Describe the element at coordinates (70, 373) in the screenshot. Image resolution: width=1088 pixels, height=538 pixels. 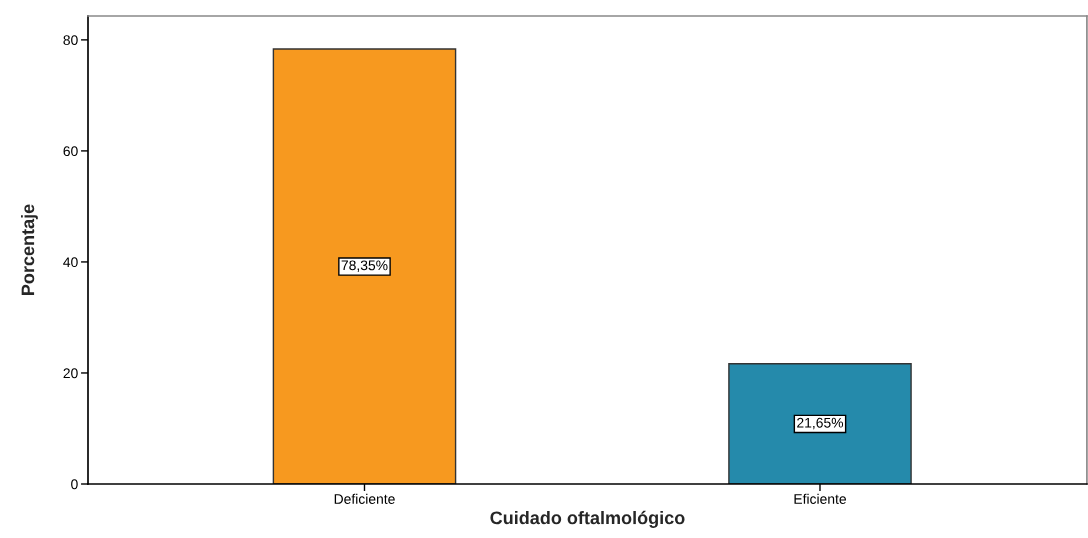
I see `y-tick-label: 20` at that location.